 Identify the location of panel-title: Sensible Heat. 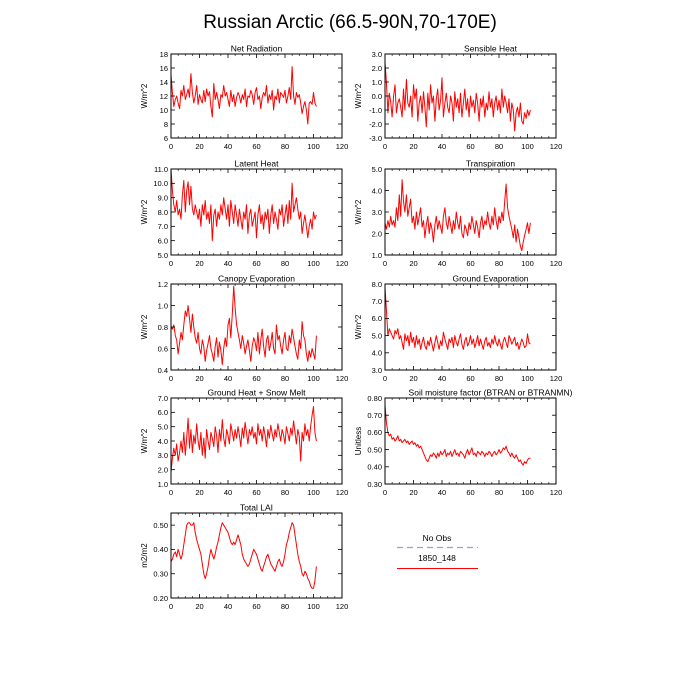
(491, 49).